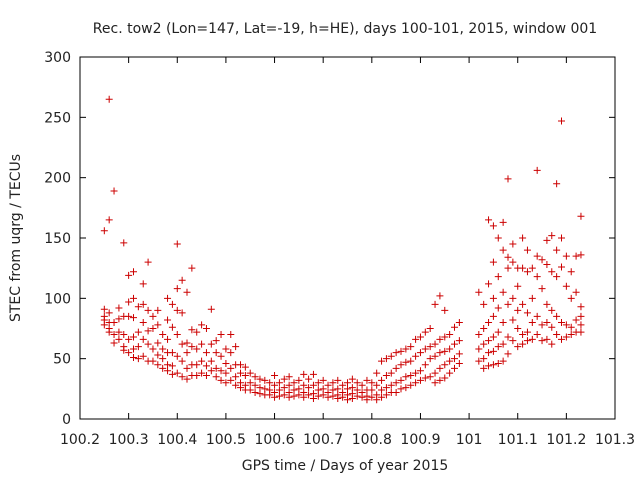  Describe the element at coordinates (566, 440) in the screenshot. I see `x-tick-label: 101.2` at that location.